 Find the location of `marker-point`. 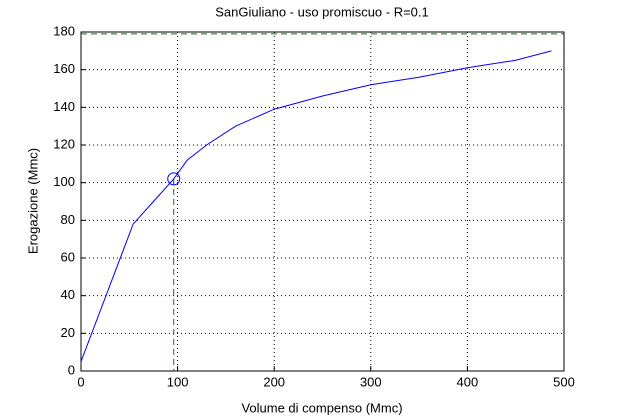

marker-point is located at coordinates (174, 179).